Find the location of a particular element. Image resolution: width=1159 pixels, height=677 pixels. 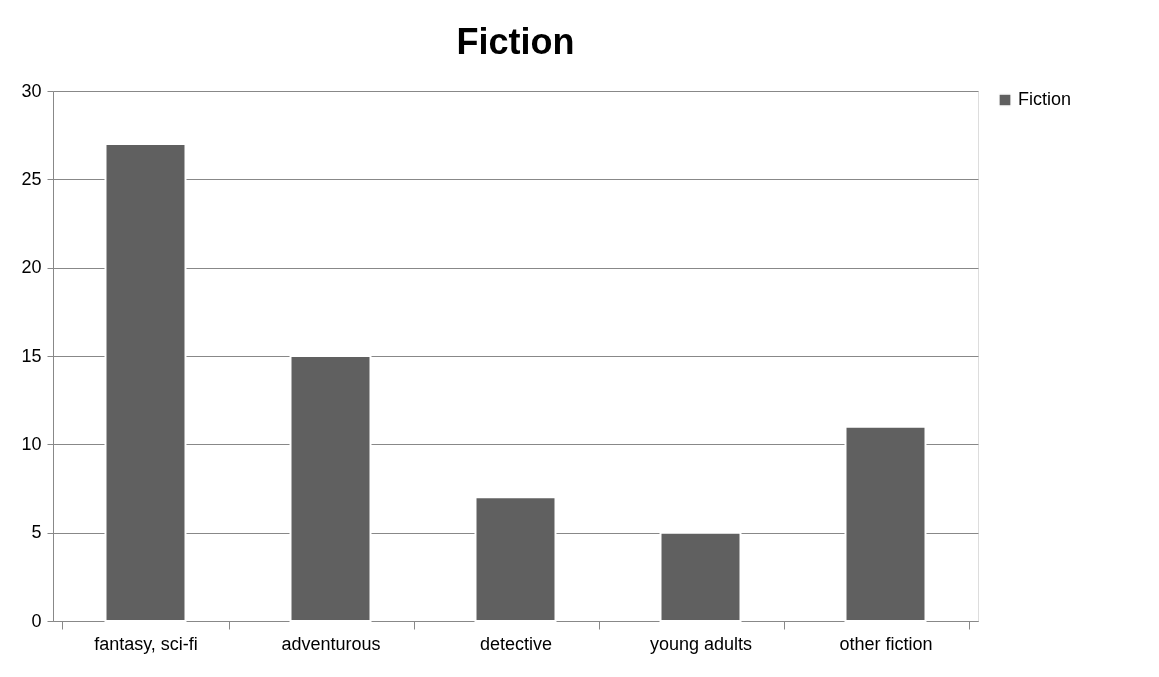

x-tick-label: young adults is located at coordinates (701, 643).